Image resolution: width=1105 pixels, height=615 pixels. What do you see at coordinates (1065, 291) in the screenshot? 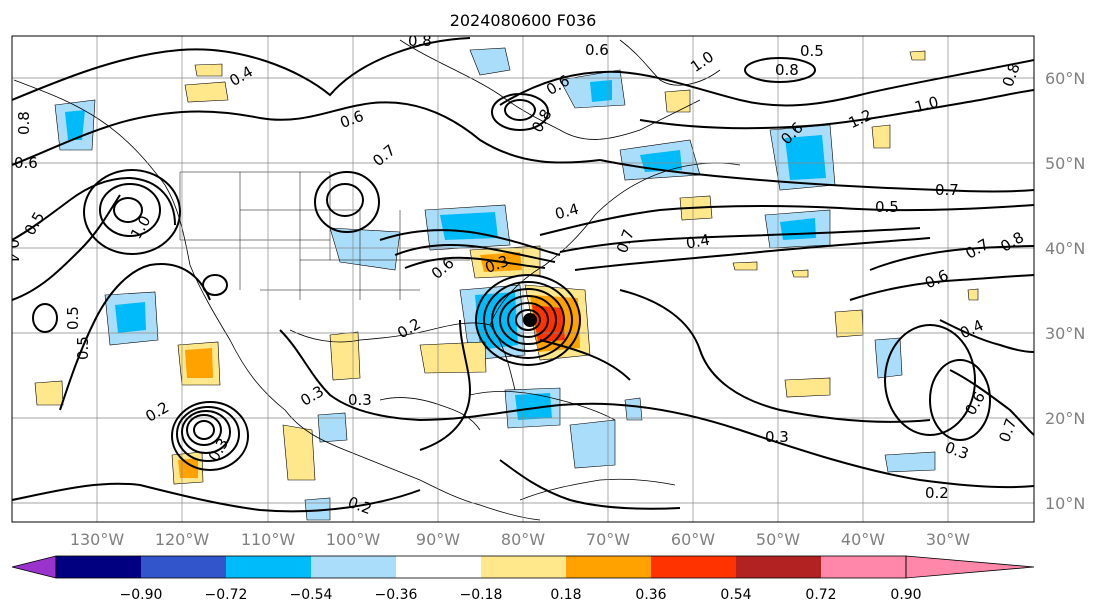
I see `latitude-labels: 60°N 50°N 40°N 30°N 20°N 10°N` at bounding box center [1065, 291].